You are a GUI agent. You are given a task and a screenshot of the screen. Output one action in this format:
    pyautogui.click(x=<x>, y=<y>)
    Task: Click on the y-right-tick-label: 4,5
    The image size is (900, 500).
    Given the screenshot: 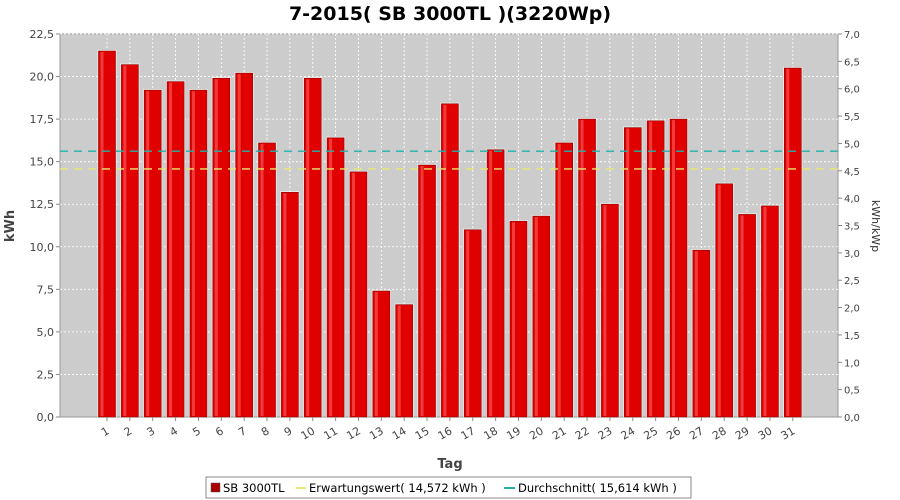 What is the action you would take?
    pyautogui.click(x=852, y=172)
    